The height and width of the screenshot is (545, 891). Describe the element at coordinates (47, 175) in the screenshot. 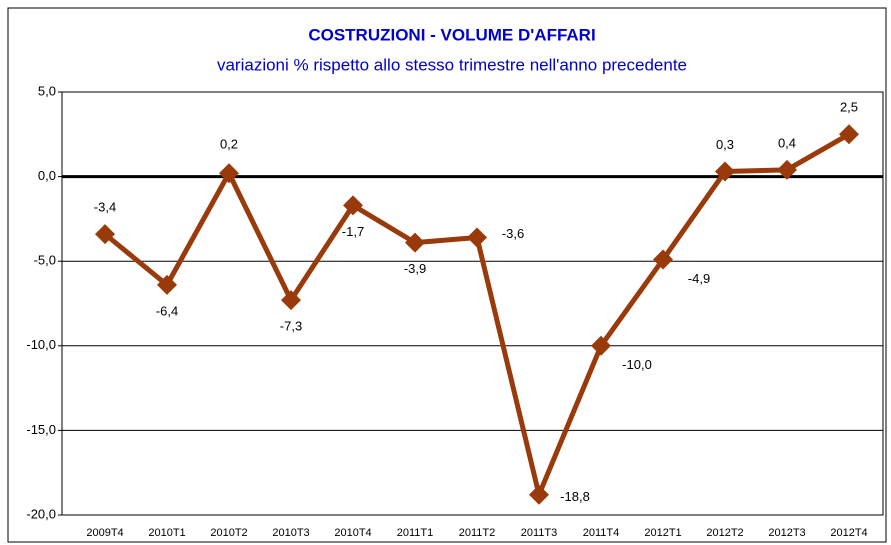

I see `y-tick-label: 0,0` at that location.